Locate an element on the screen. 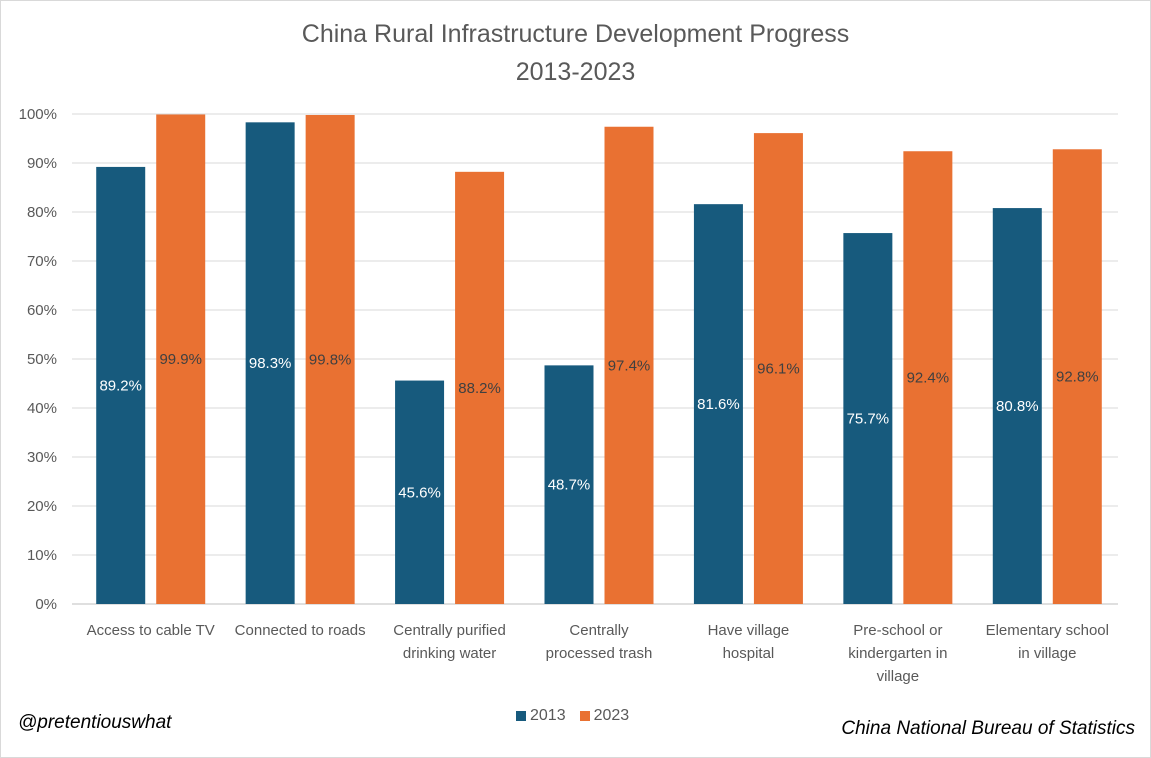 The height and width of the screenshot is (758, 1151). data-label-2013: 80.8% is located at coordinates (1017, 406).